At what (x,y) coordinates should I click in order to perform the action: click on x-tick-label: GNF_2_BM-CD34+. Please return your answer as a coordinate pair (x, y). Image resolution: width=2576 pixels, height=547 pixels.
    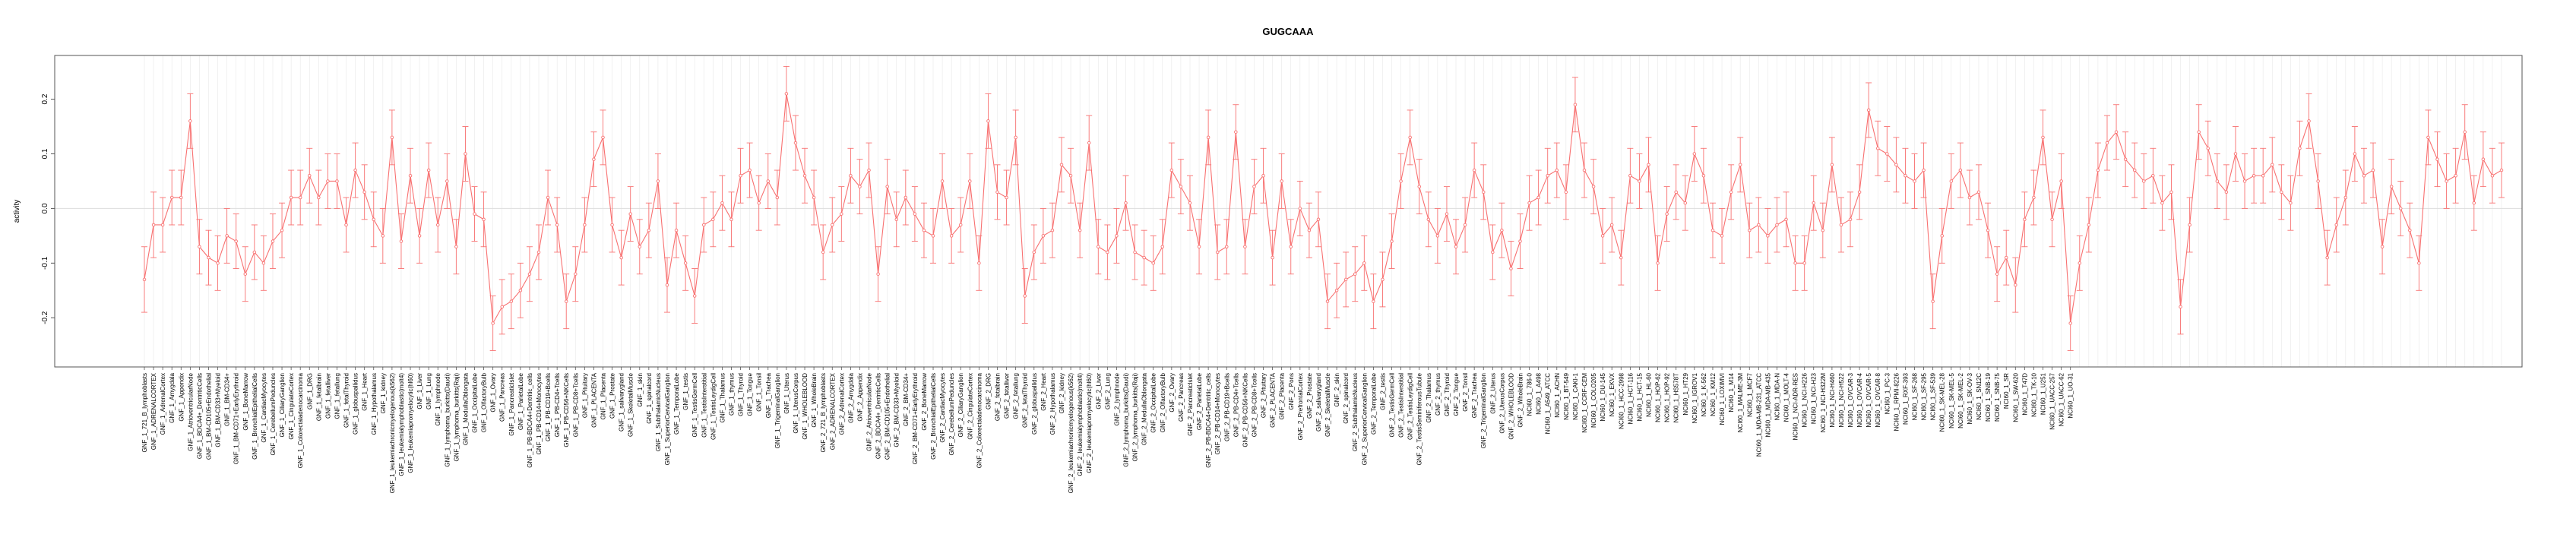
    Looking at the image, I should click on (907, 399).